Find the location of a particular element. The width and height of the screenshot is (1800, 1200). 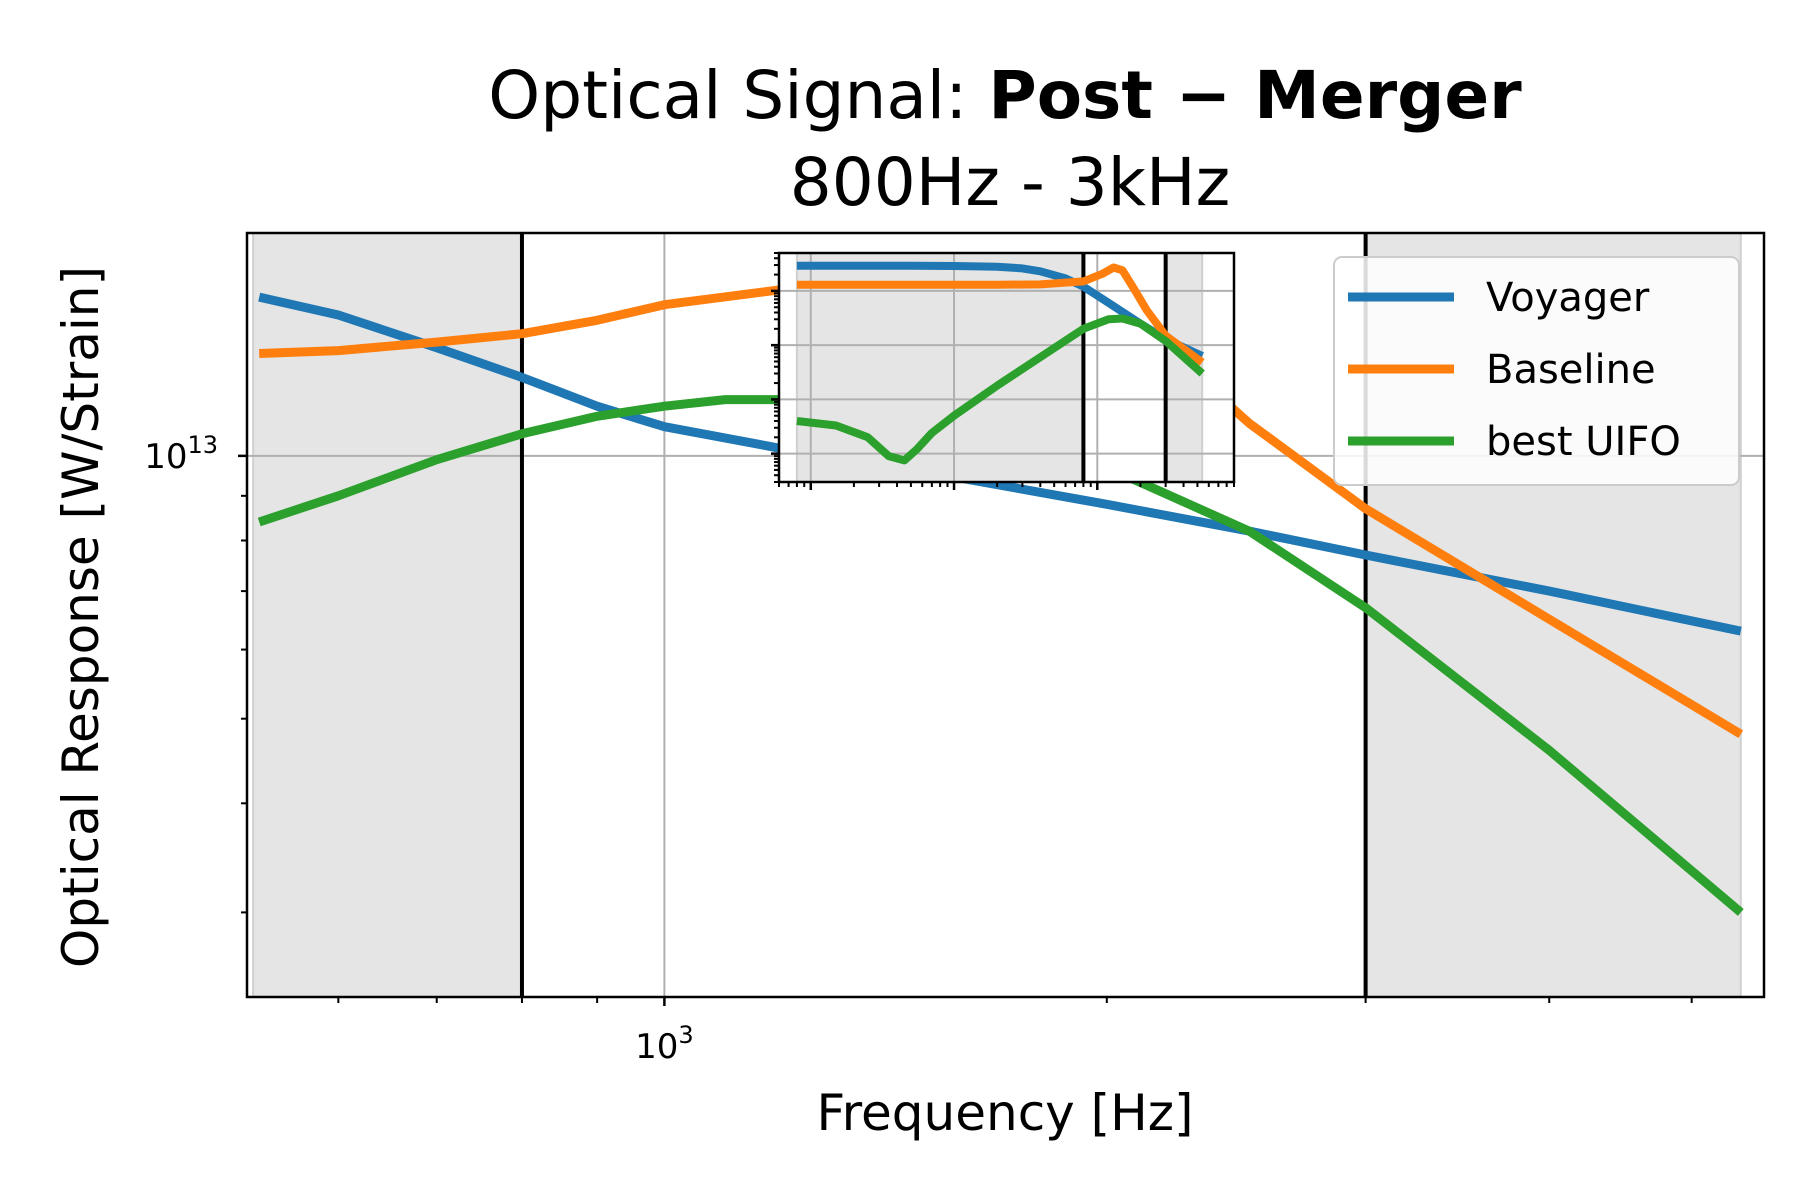

legend: Voyager Baseline best UIFO is located at coordinates (1536, 371).